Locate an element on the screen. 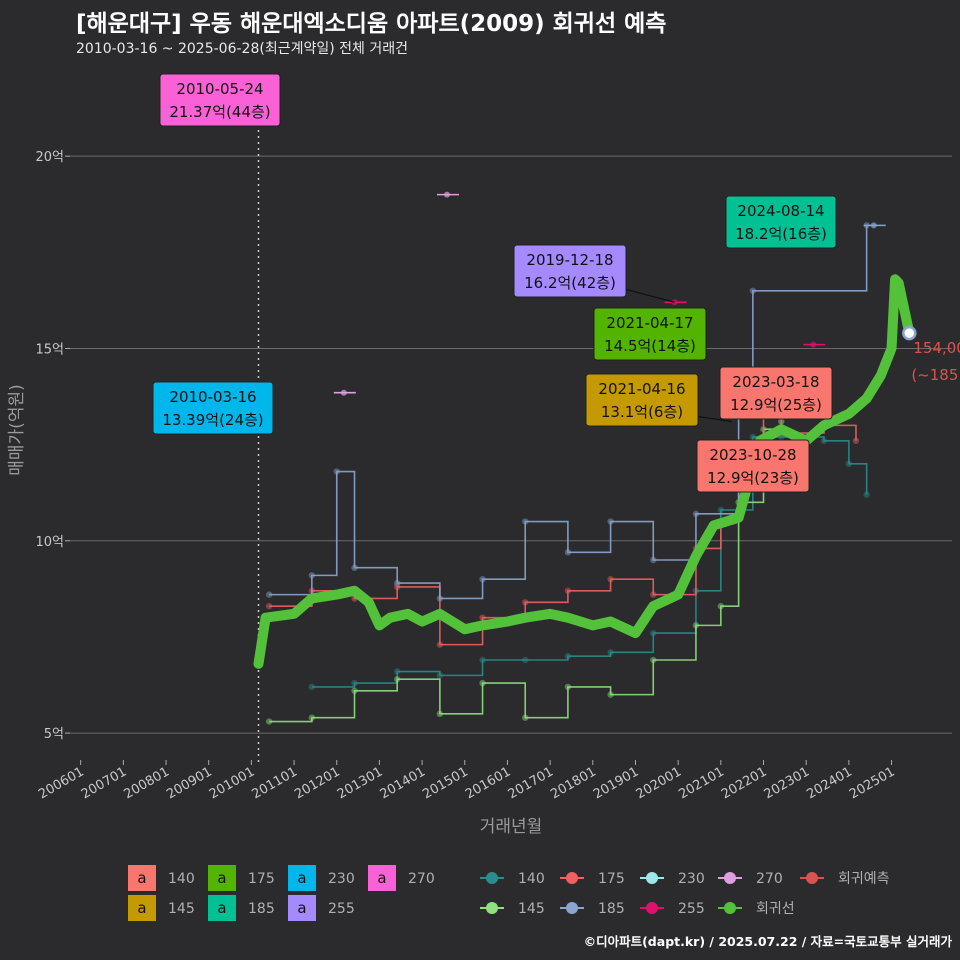 The width and height of the screenshot is (960, 960). x-tick-label: 201201 is located at coordinates (317, 783).